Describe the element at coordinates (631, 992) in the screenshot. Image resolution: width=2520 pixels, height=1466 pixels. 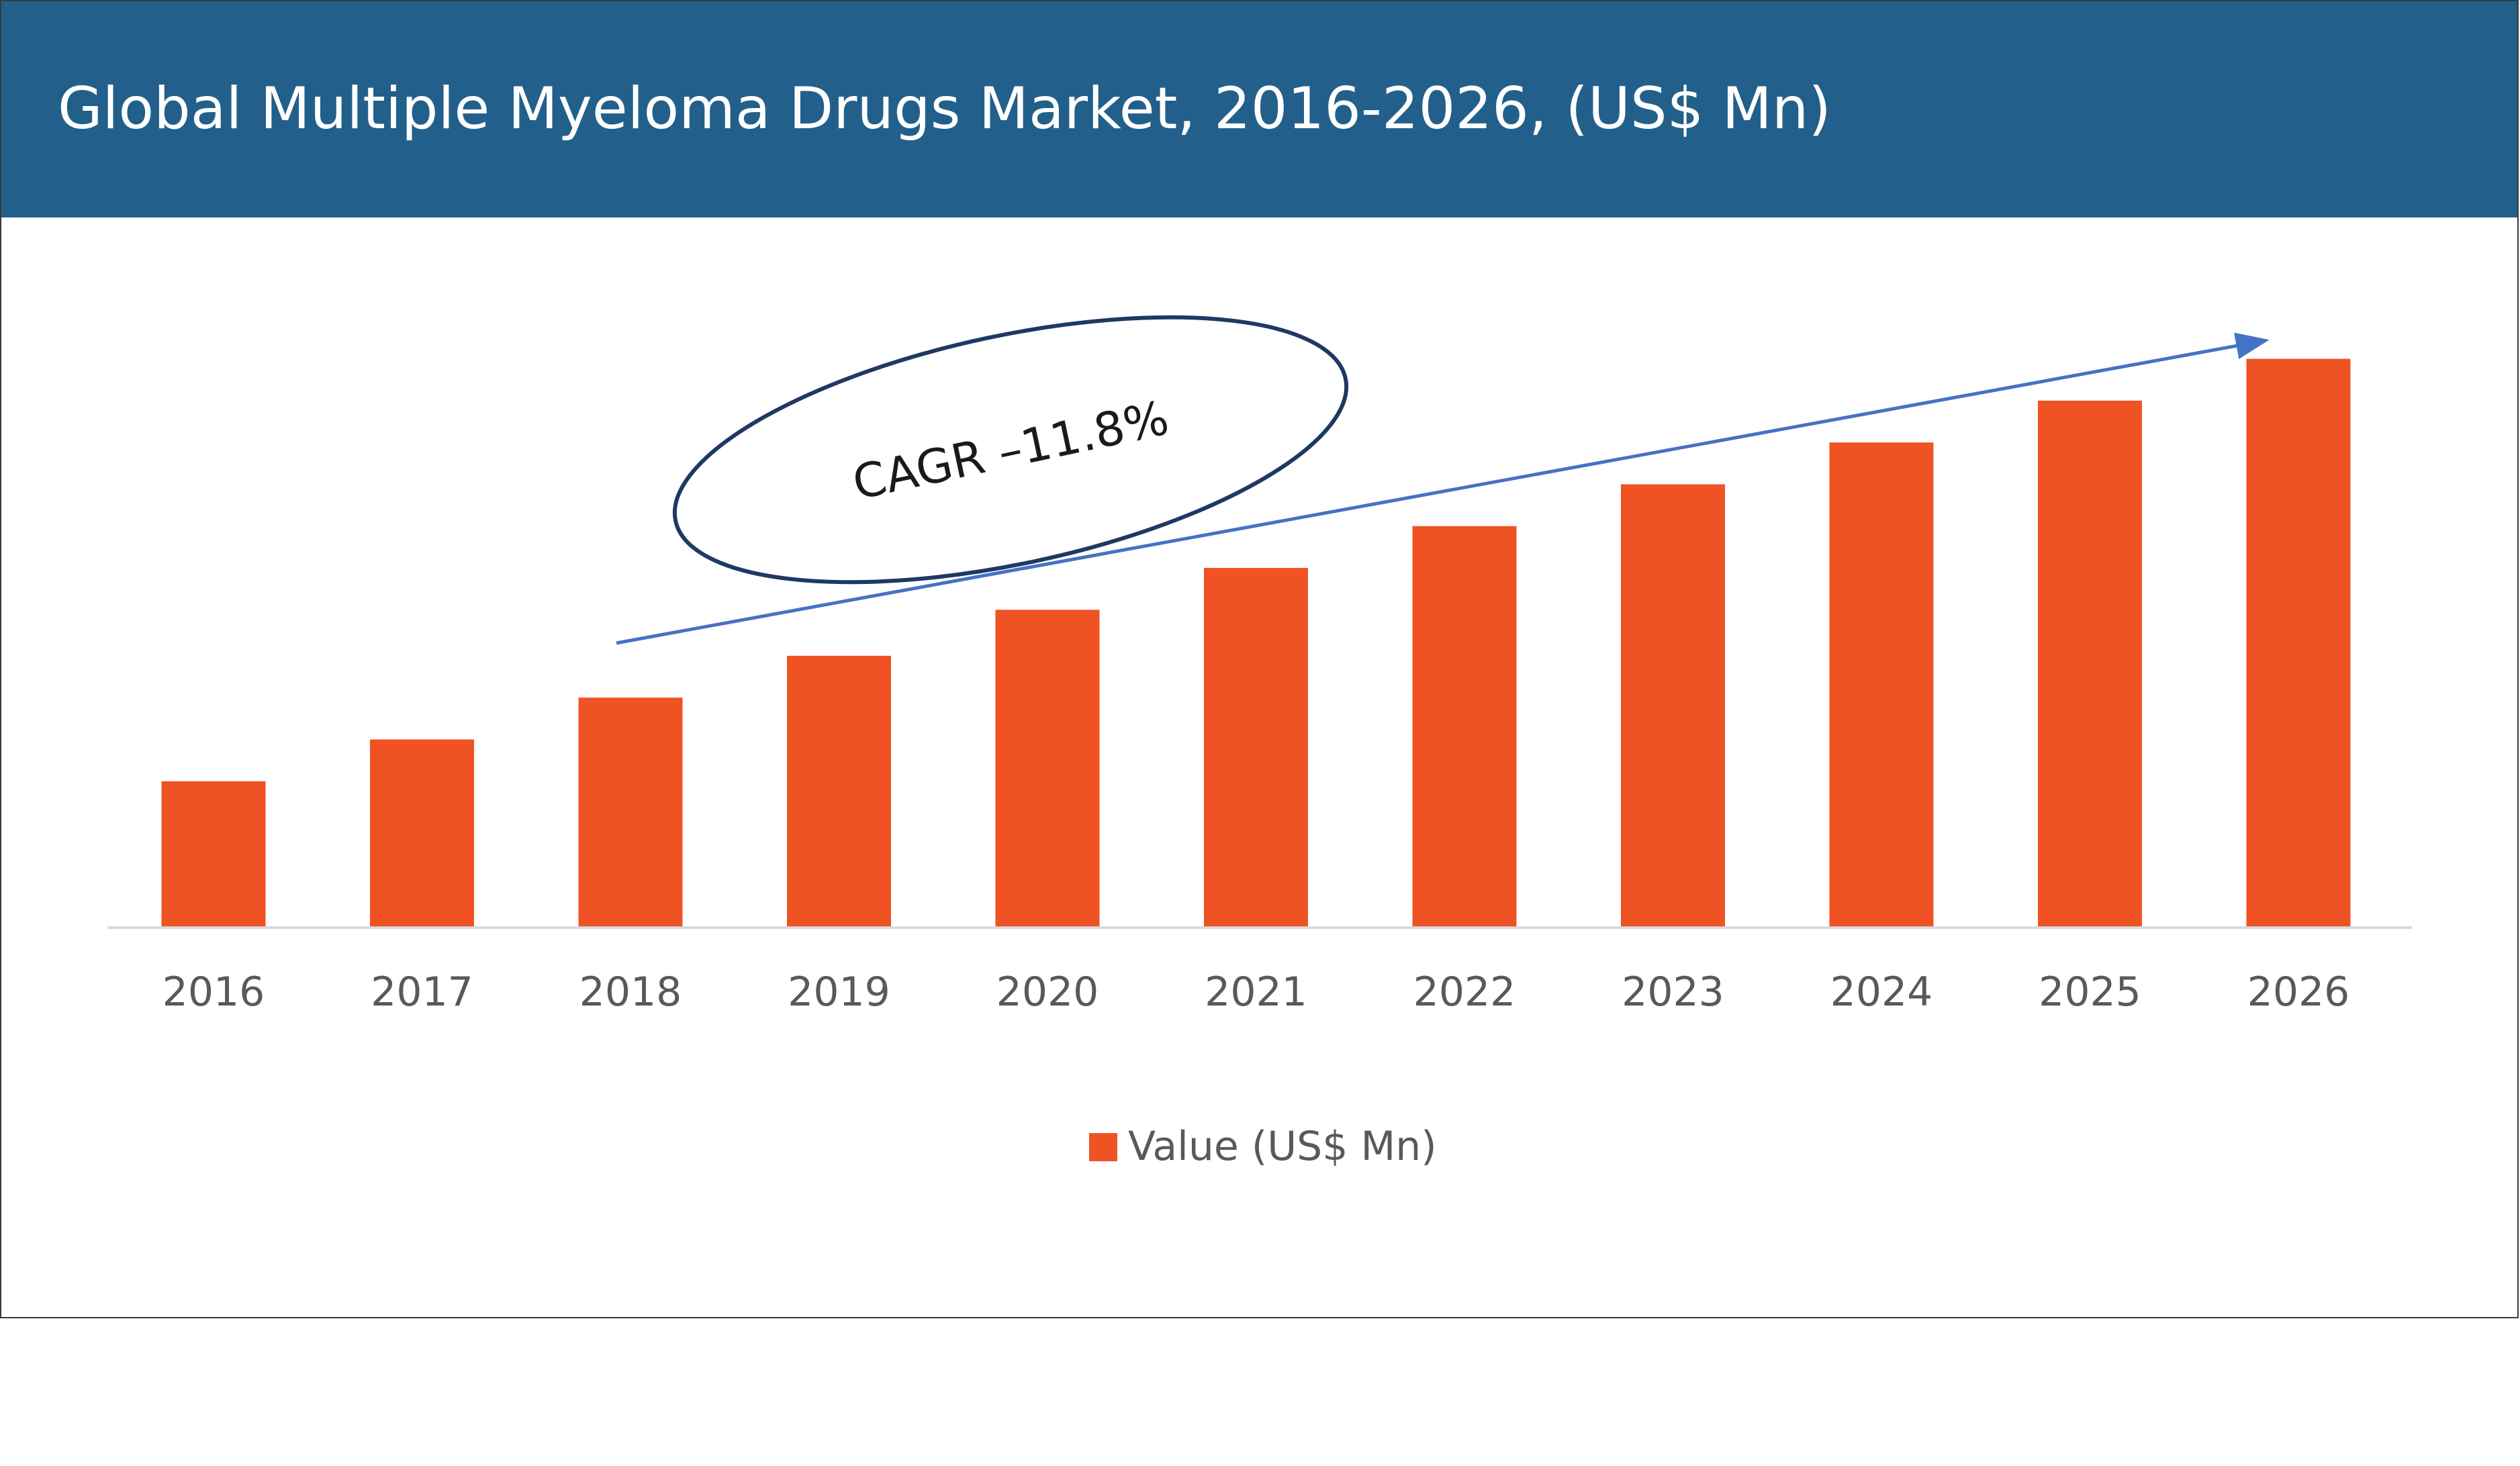
I see `x-tick-label-2018: 2018` at that location.